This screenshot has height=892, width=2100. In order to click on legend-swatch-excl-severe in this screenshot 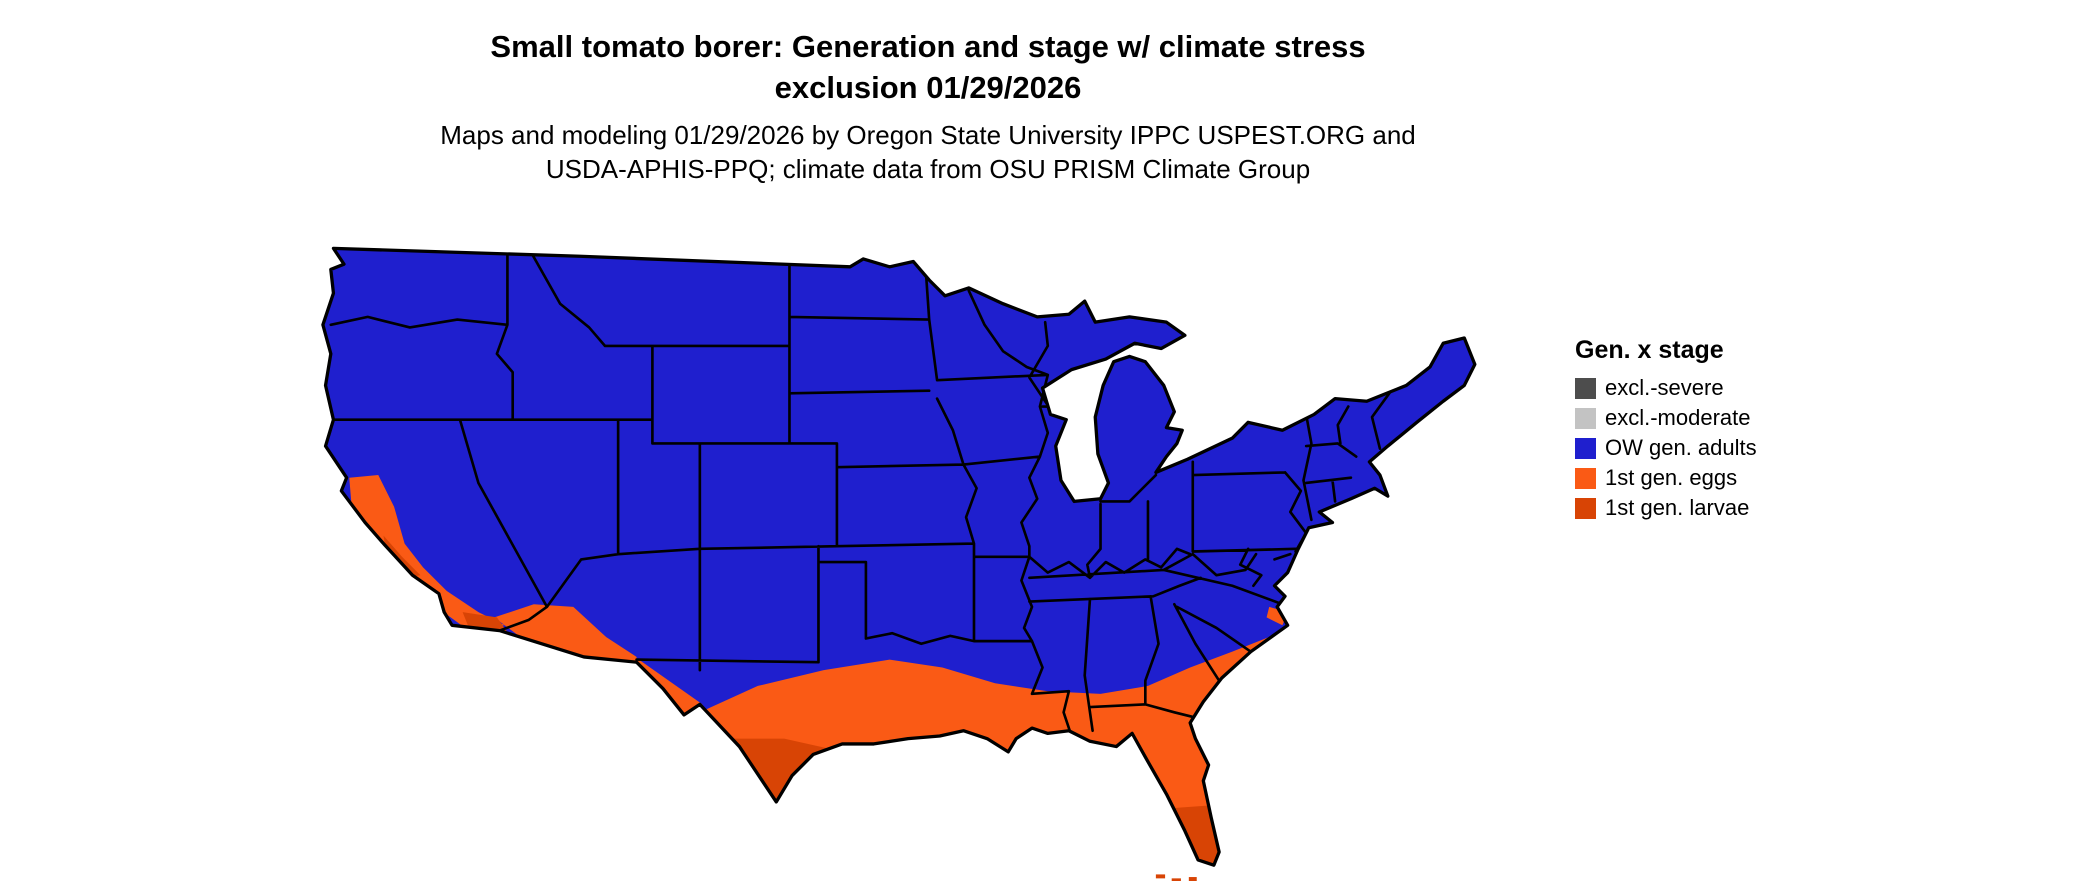, I will do `click(1585, 388)`.